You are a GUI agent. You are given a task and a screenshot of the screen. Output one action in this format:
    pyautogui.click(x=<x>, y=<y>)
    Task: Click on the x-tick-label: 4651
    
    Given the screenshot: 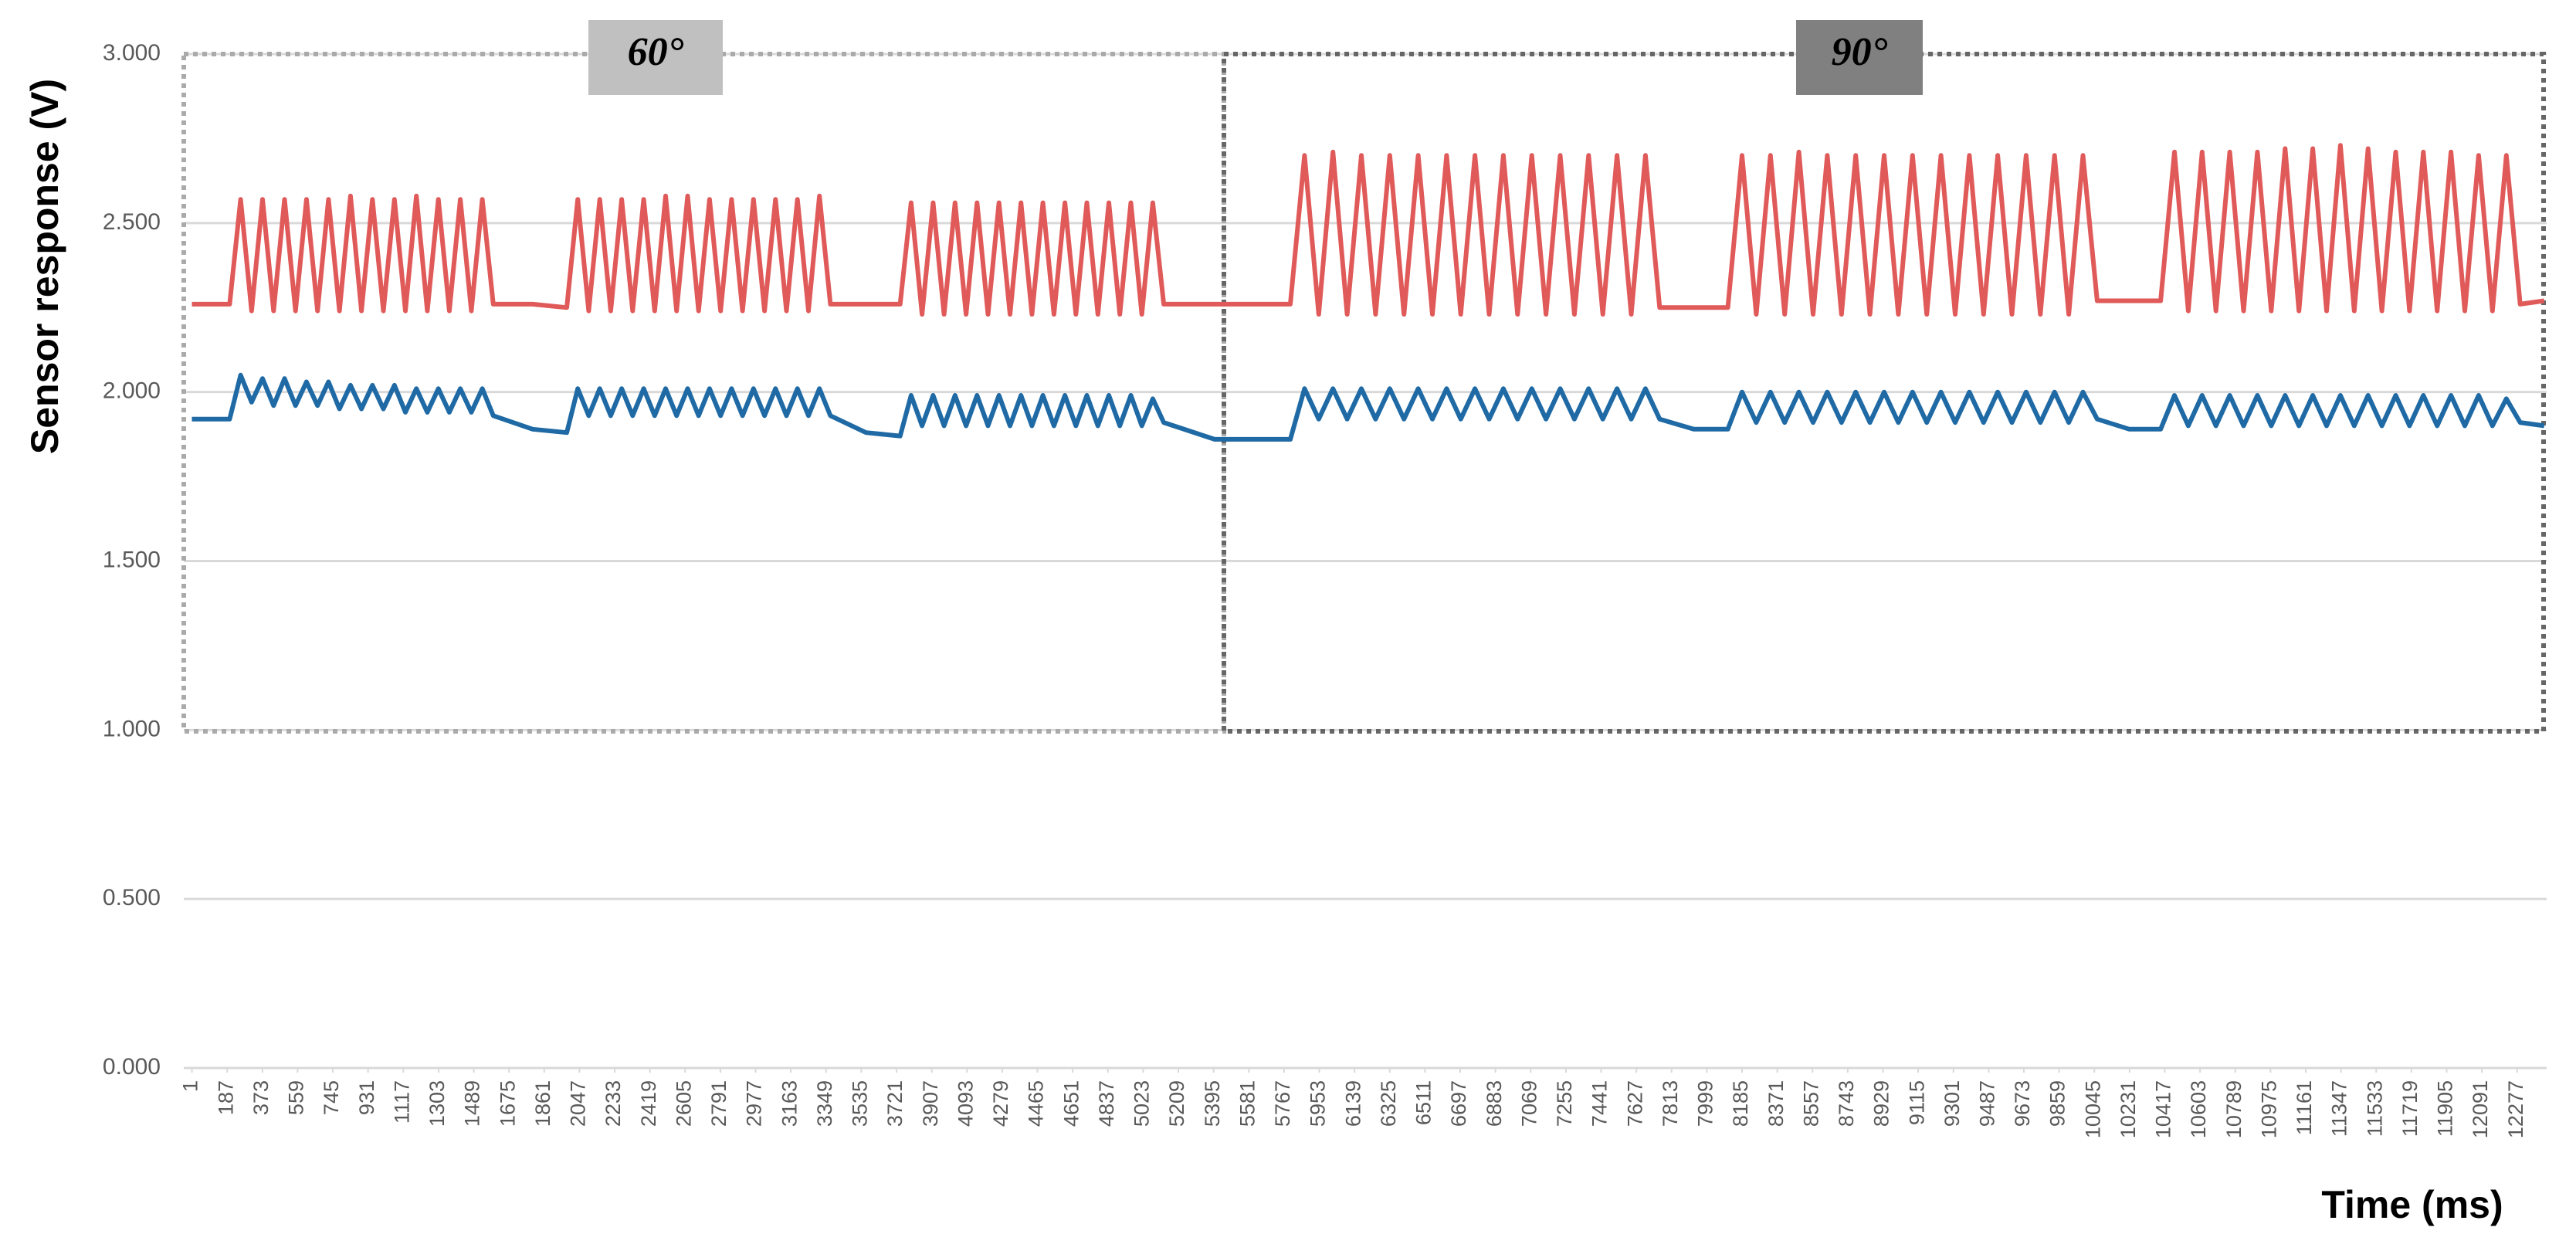 What is the action you would take?
    pyautogui.click(x=1071, y=1103)
    